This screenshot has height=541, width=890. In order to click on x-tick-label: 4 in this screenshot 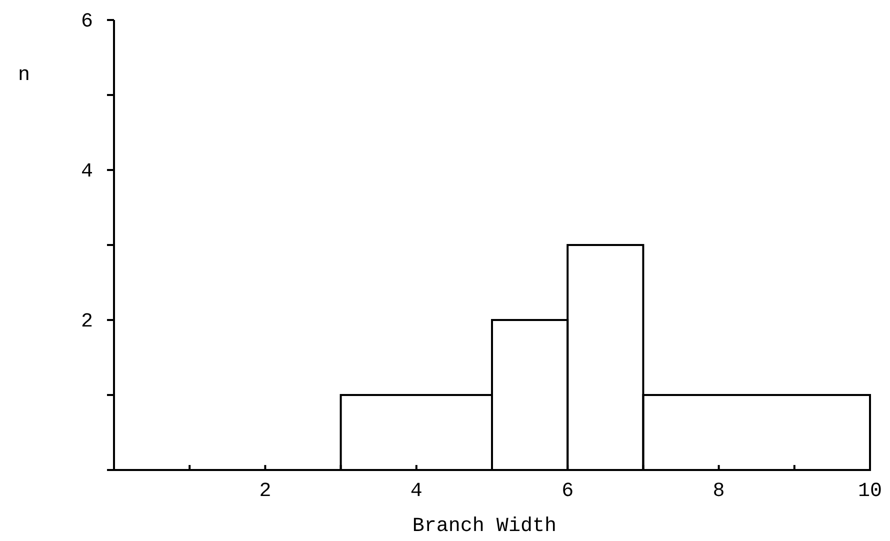, I will do `click(416, 492)`.